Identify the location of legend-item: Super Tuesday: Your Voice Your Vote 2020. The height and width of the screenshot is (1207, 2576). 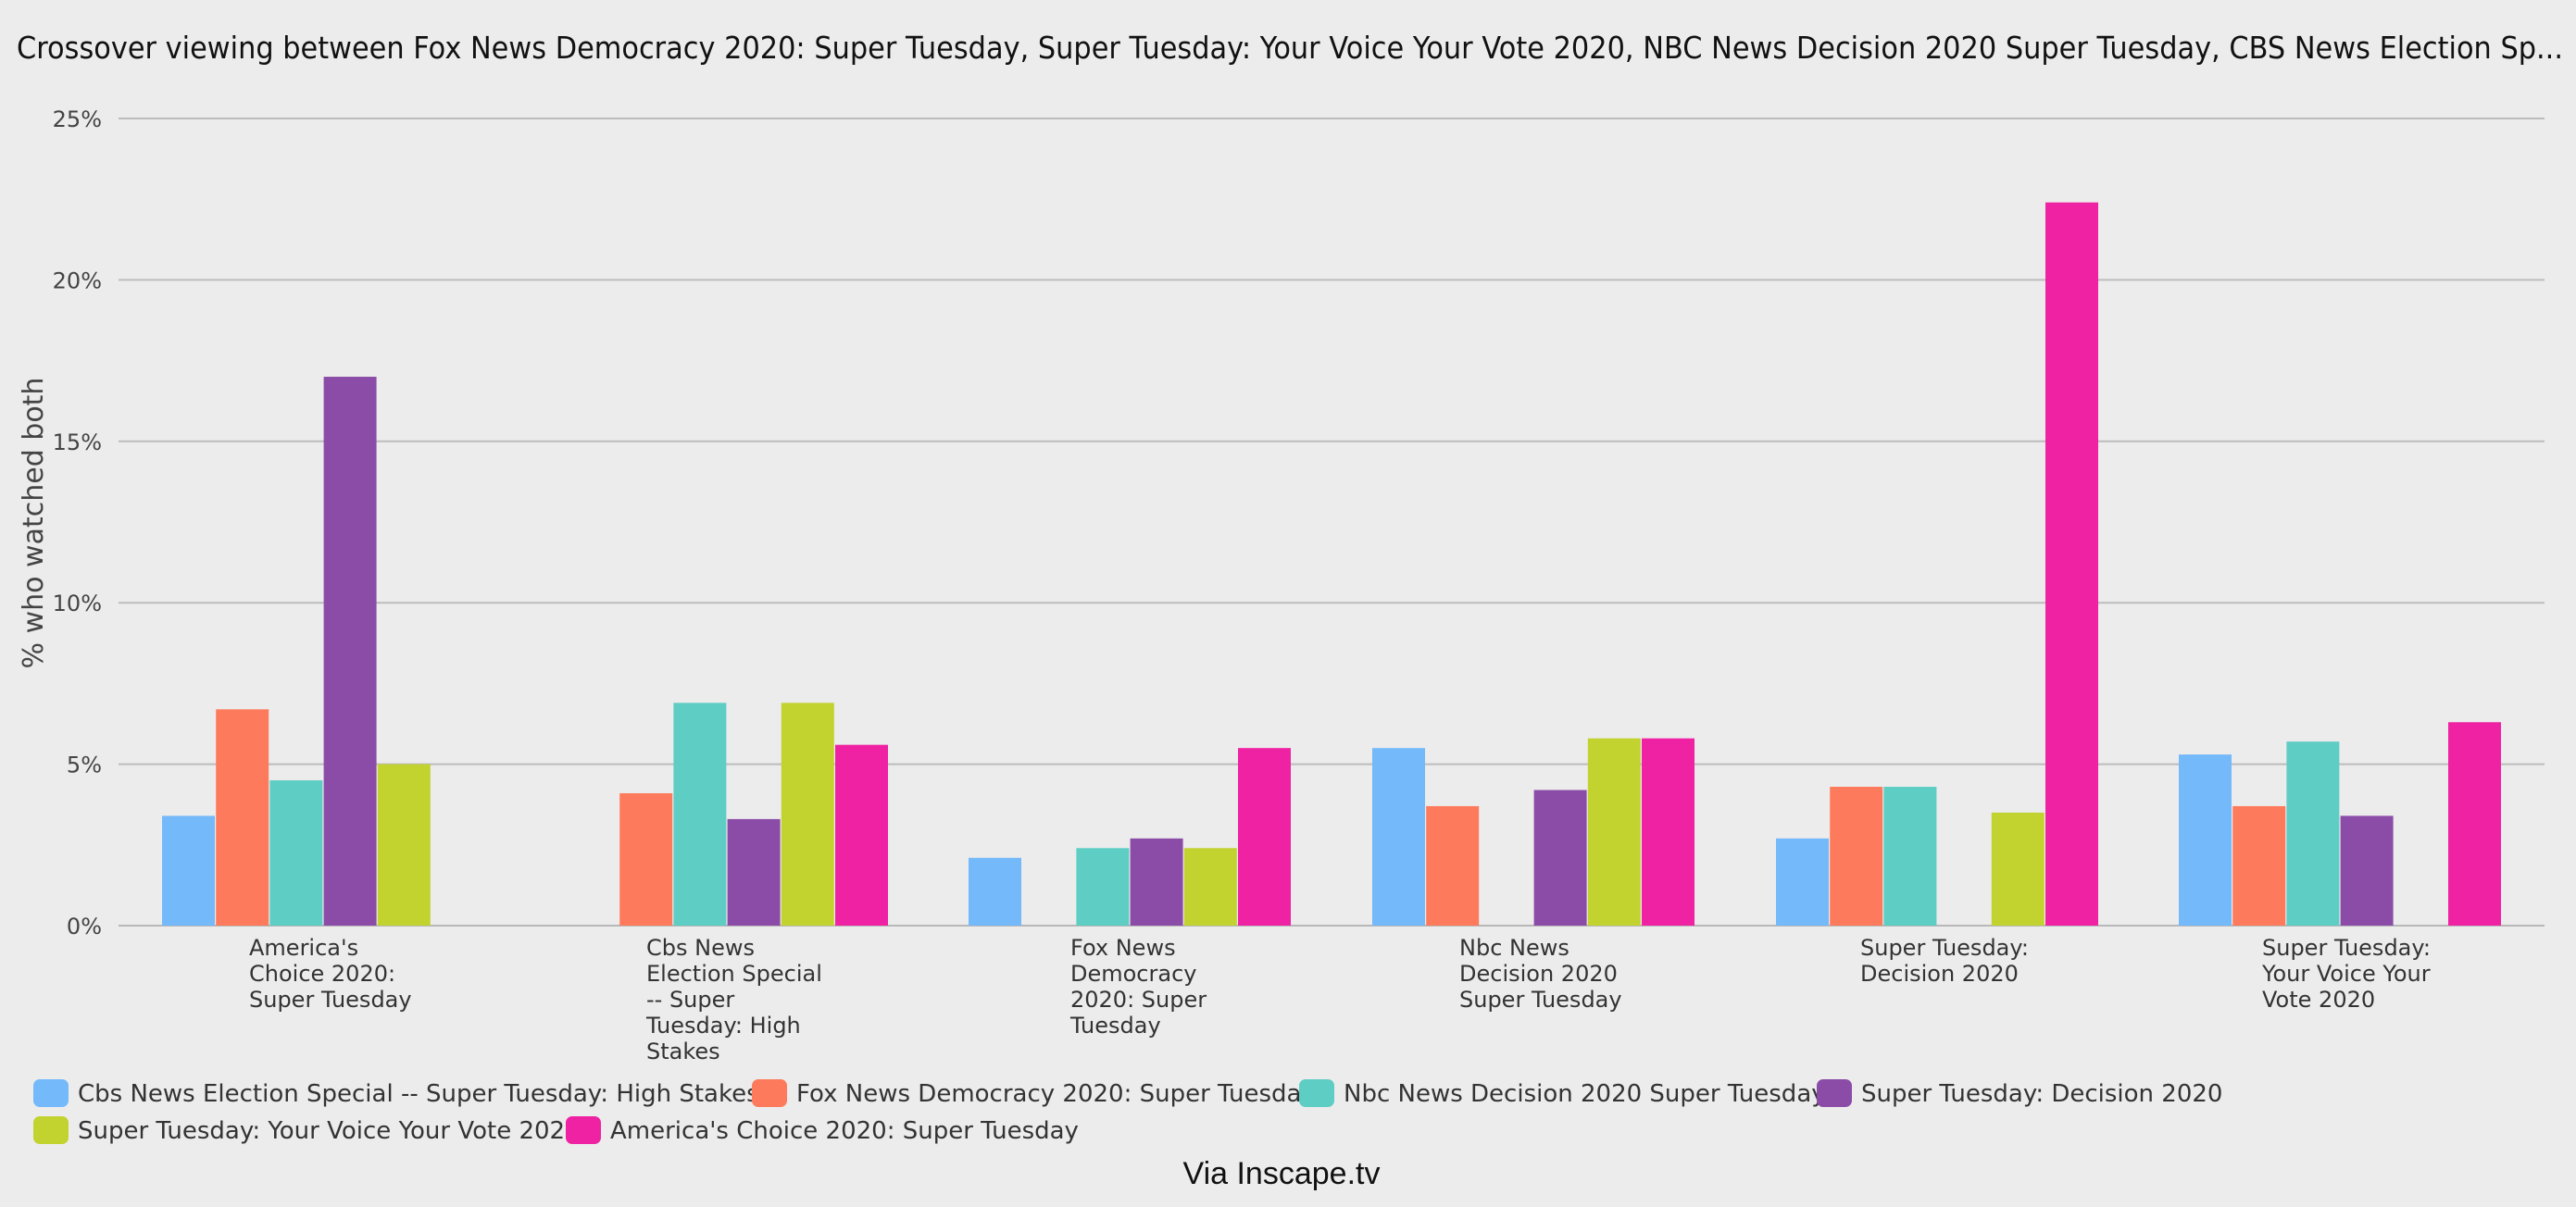
(307, 1130).